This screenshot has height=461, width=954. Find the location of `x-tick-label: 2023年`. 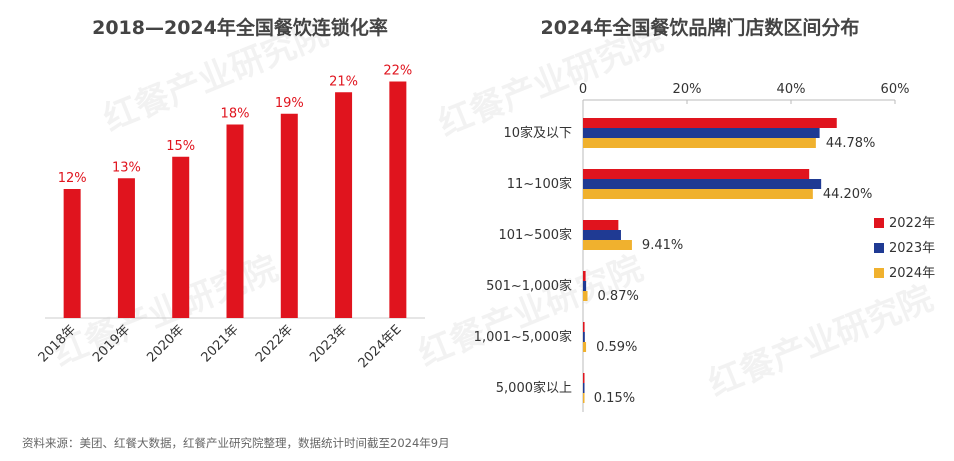

x-tick-label: 2023年 is located at coordinates (328, 343).